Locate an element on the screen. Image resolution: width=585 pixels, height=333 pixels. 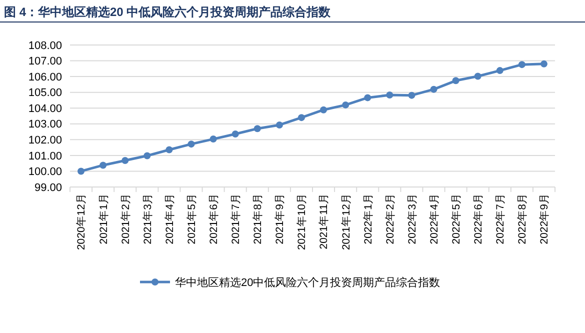
x-tick-label: 2021年7月 is located at coordinates (236, 218).